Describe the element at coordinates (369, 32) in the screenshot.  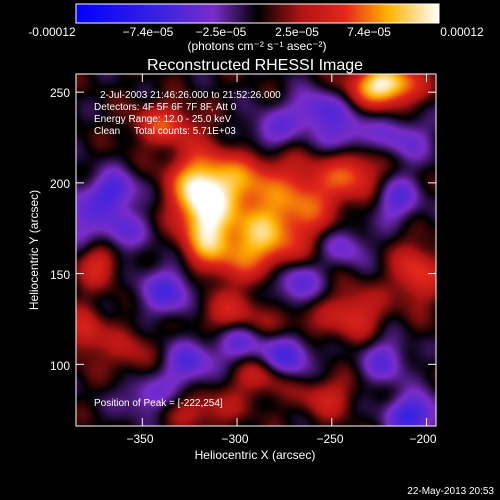
I see `colorbar-tick-label: 7.4e−05` at that location.